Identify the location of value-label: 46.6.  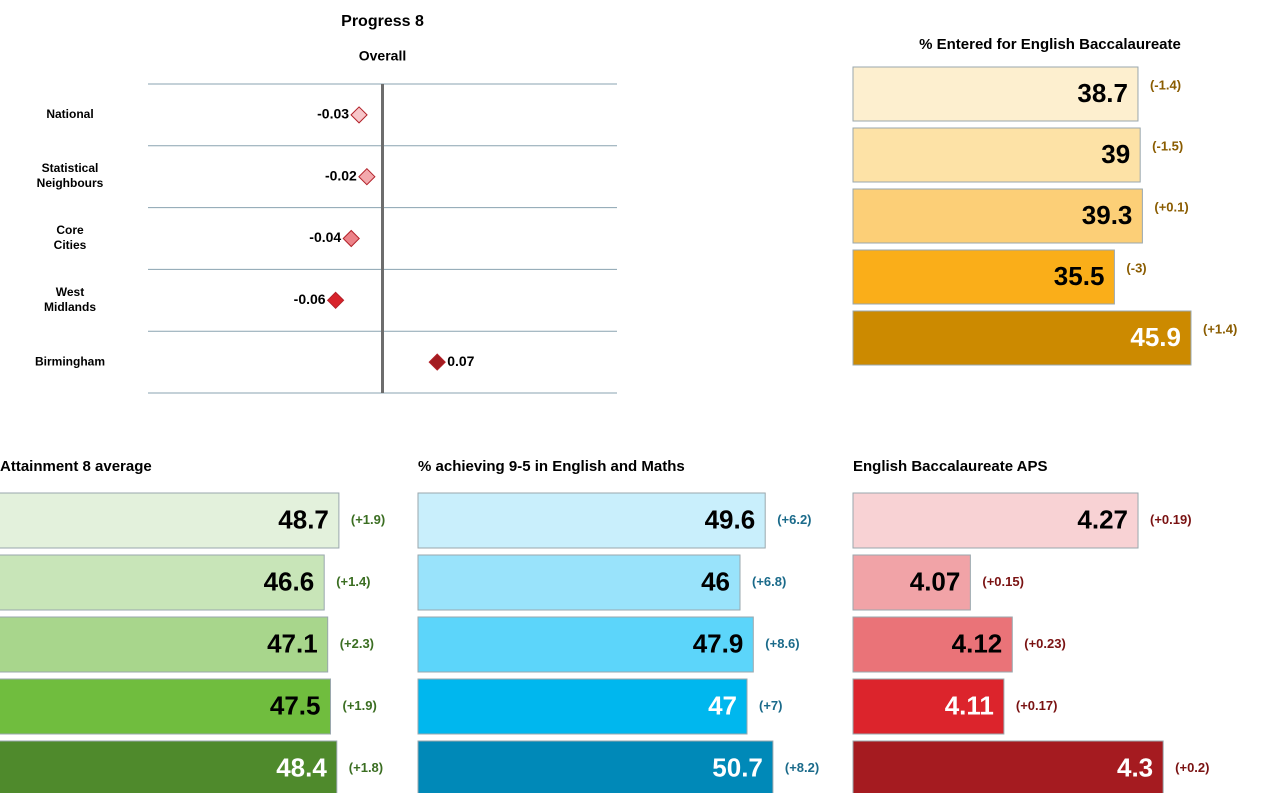
(289, 581).